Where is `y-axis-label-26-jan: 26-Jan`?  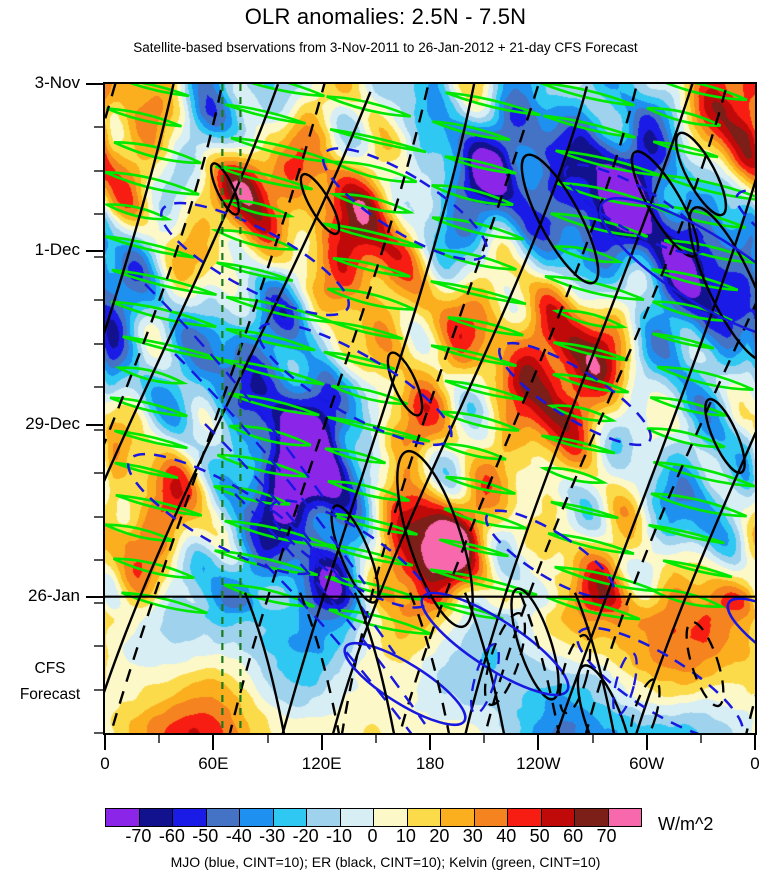
y-axis-label-26-jan: 26-Jan is located at coordinates (54, 595).